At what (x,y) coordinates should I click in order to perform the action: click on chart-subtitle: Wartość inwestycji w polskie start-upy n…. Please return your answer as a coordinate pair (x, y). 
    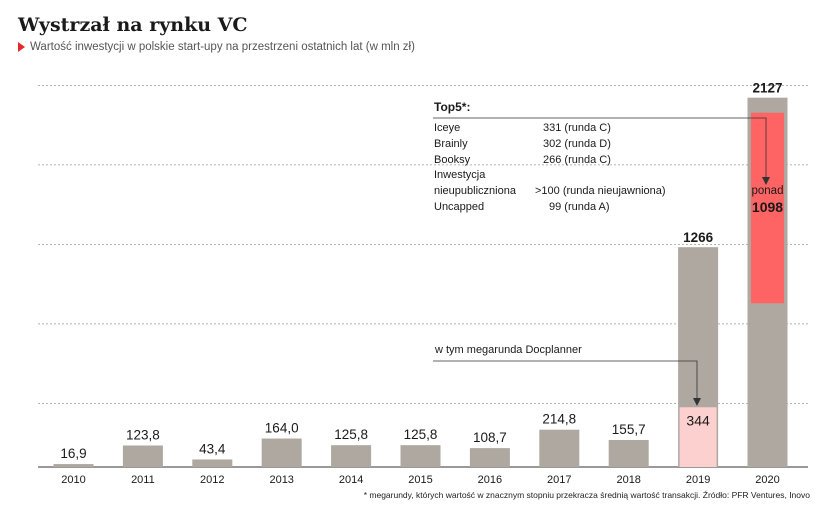
    Looking at the image, I should click on (216, 47).